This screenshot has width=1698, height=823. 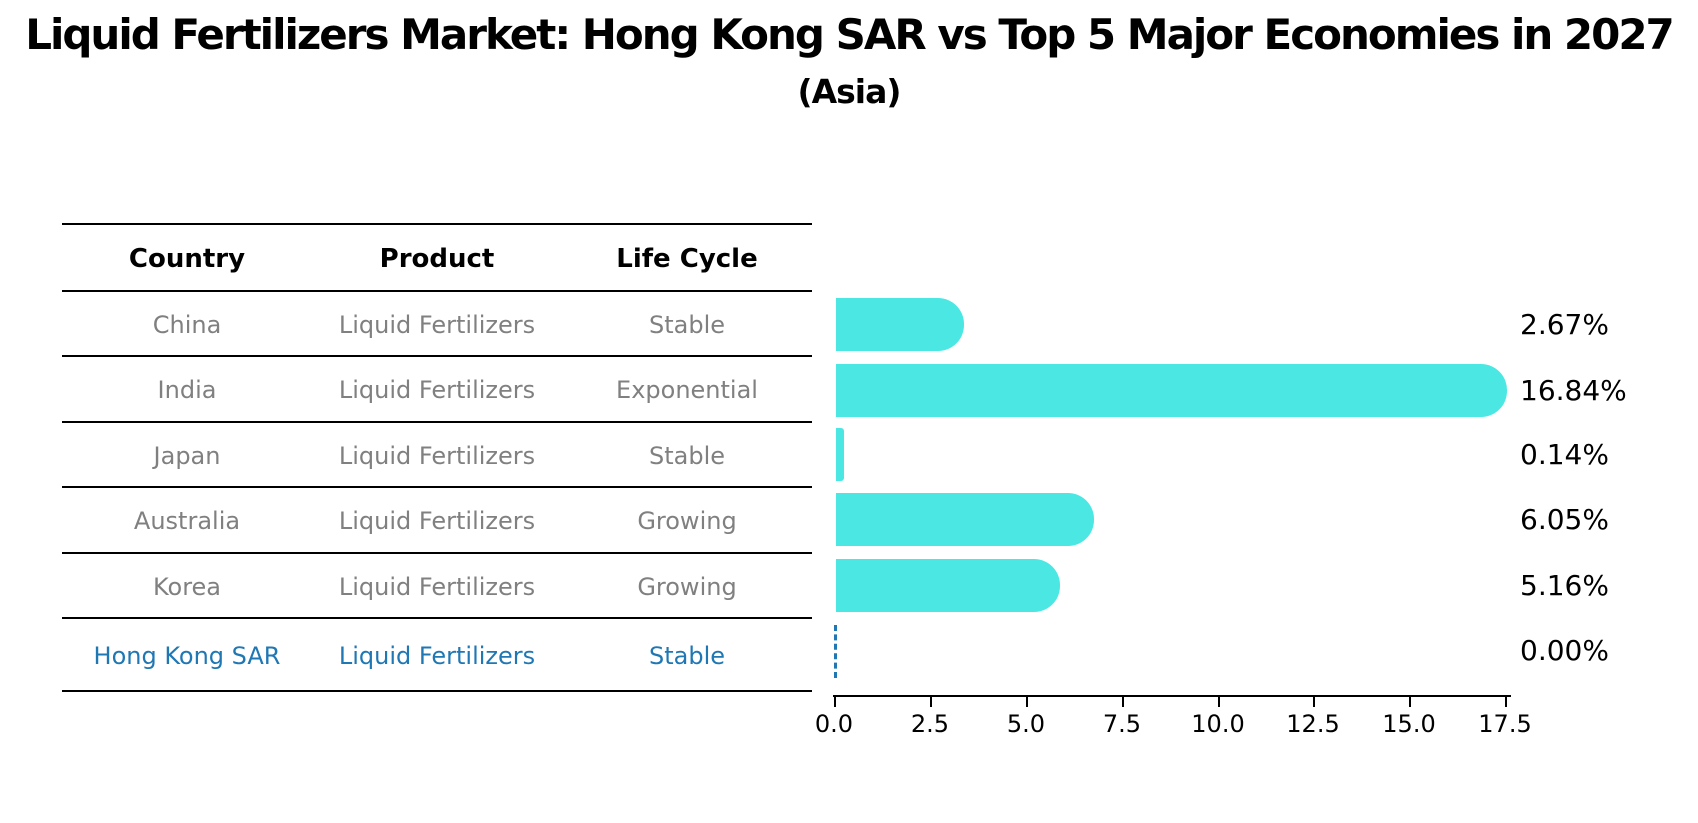 I want to click on cell-life-cycle: Exponential, so click(x=687, y=390).